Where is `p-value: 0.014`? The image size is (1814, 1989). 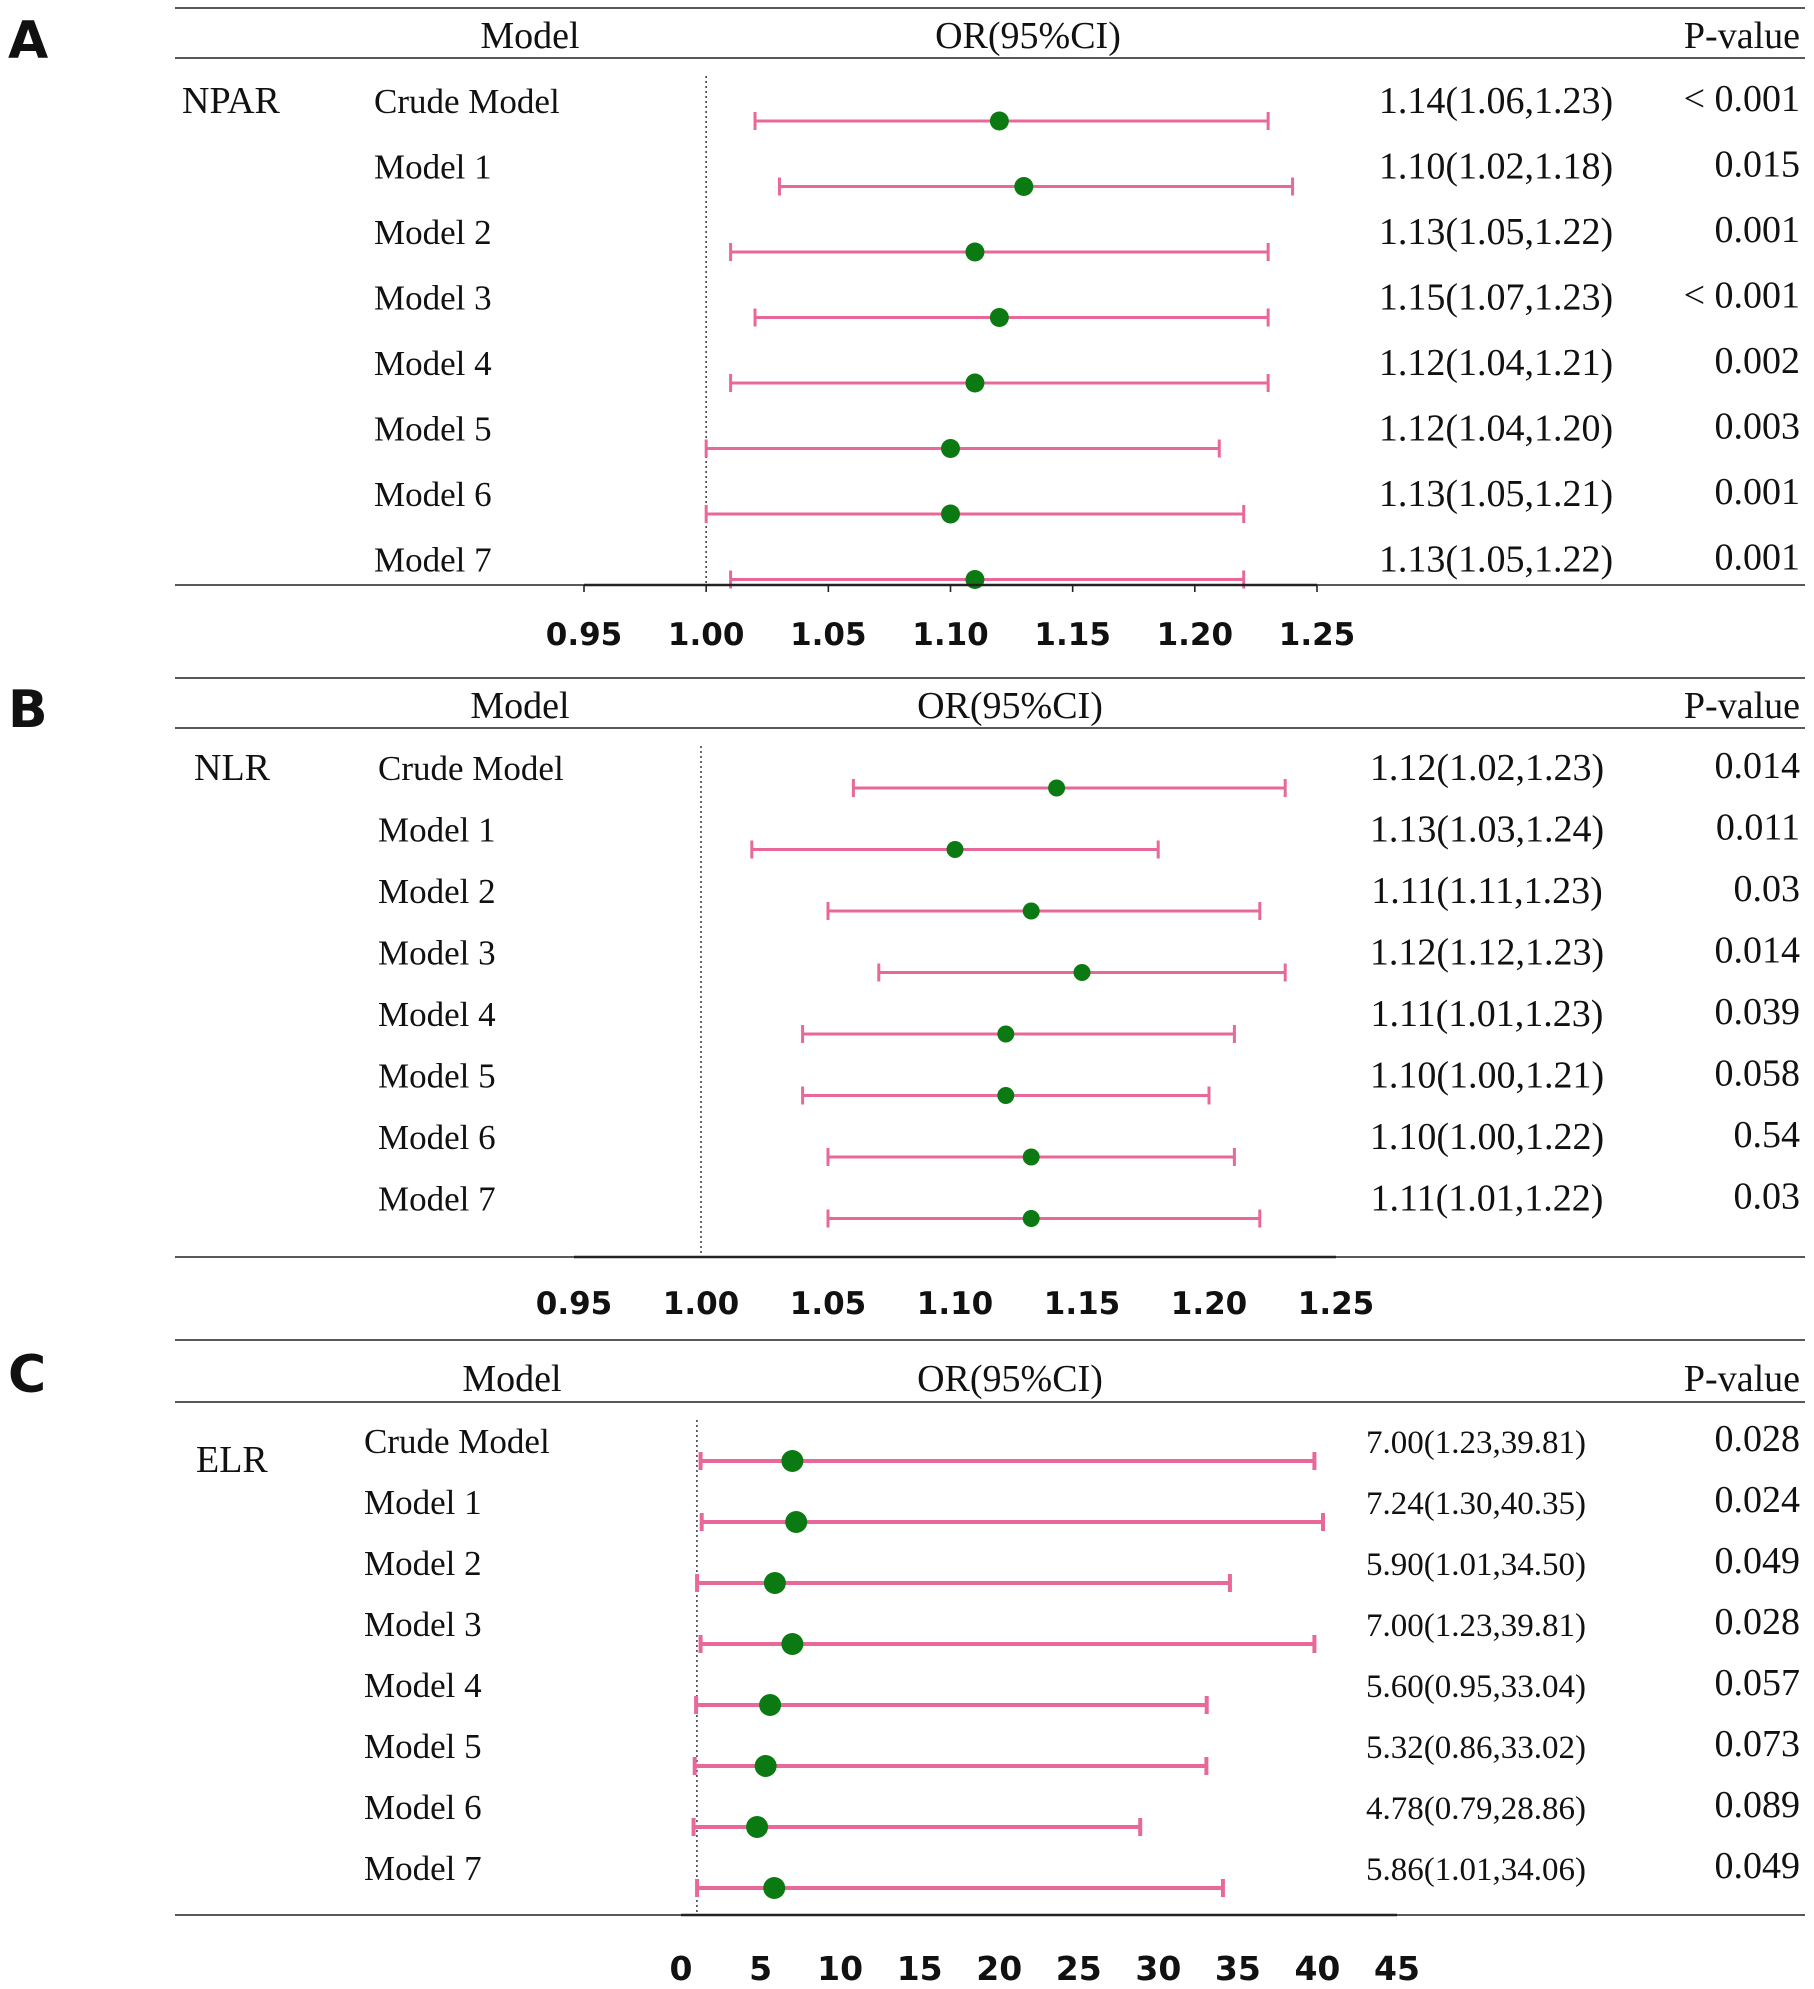 p-value: 0.014 is located at coordinates (1758, 951).